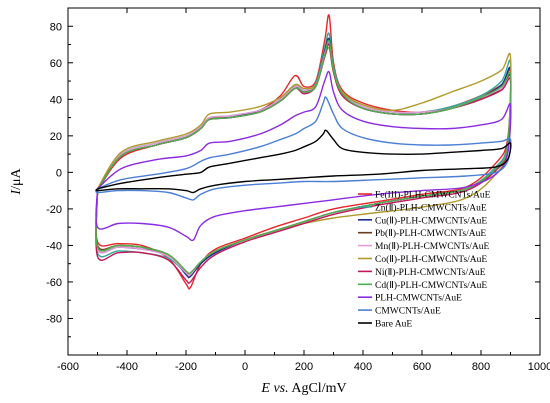 This screenshot has height=403, width=550. What do you see at coordinates (59, 173) in the screenshot?
I see `y-tick-label: 0` at bounding box center [59, 173].